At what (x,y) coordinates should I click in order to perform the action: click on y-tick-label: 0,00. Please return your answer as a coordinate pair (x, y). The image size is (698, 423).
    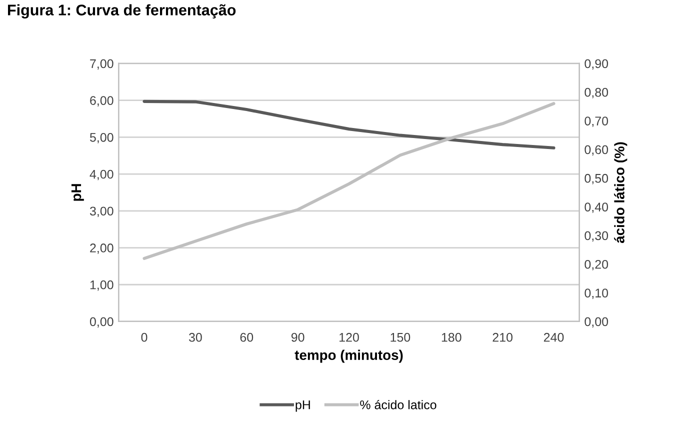
    Looking at the image, I should click on (102, 322).